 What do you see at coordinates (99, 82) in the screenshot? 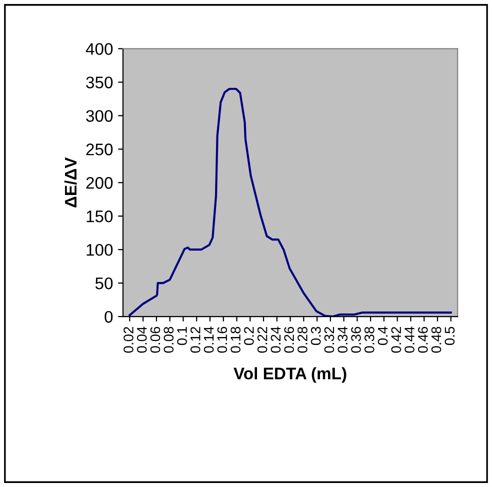
I see `y-tick-label: 350` at bounding box center [99, 82].